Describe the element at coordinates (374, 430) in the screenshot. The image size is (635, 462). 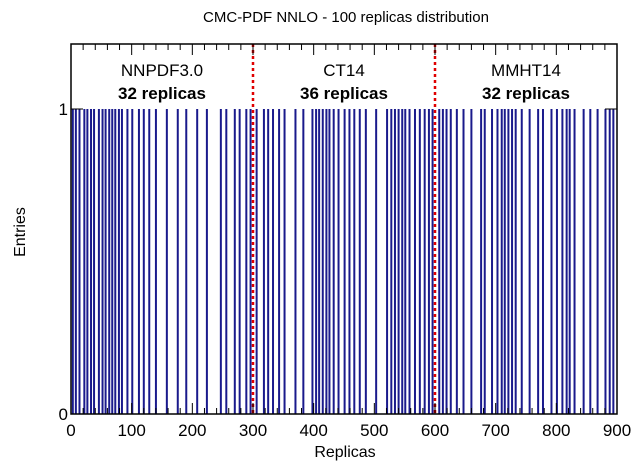
I see `x-tick-label: 500` at that location.